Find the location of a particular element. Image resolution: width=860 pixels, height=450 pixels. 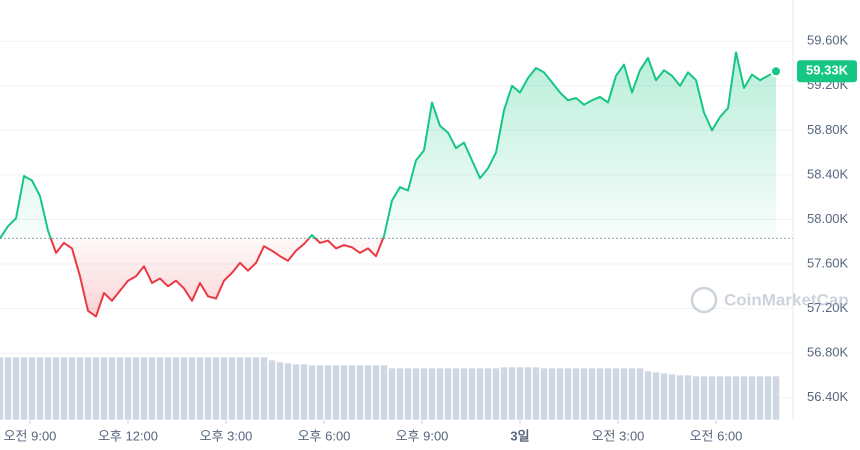

x-tick-label: 오후 9:00 is located at coordinates (422, 435).